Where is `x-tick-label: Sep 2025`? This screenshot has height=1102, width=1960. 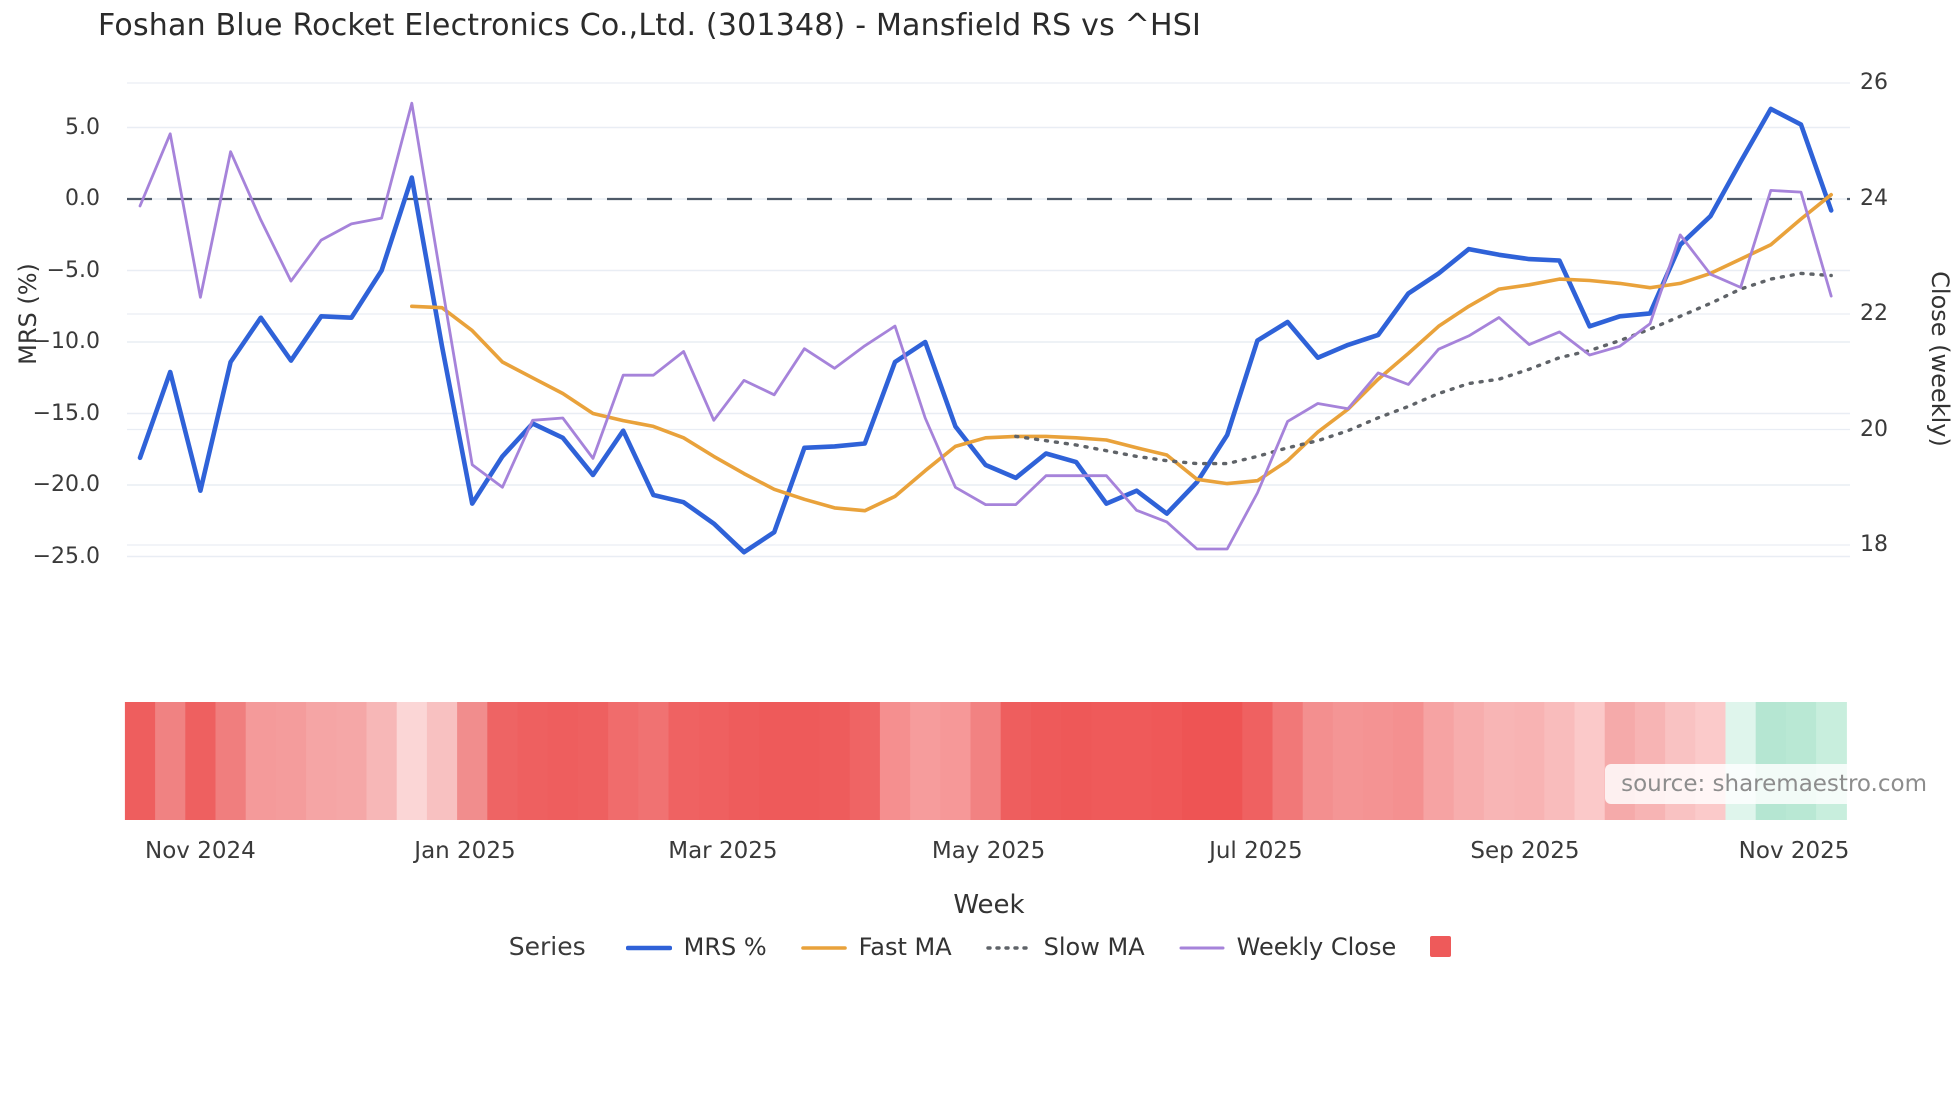
x-tick-label: Sep 2025 is located at coordinates (1525, 851).